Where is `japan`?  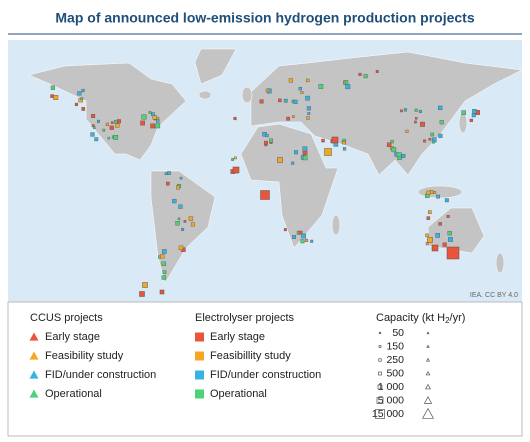
japan is located at coordinates (463, 123).